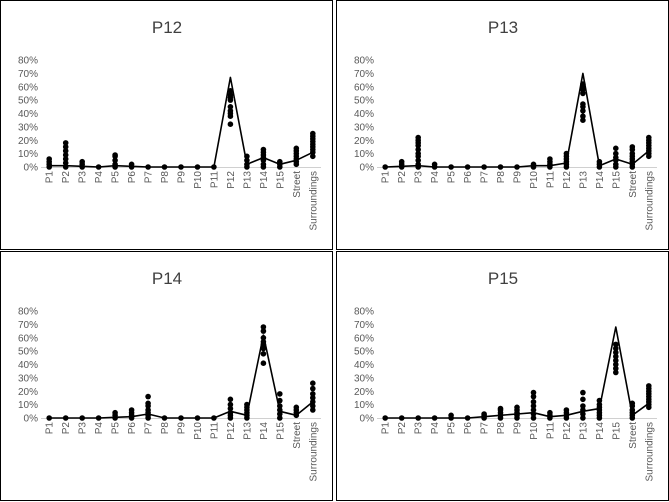  Describe the element at coordinates (149, 428) in the screenshot. I see `x-tick-label: P7` at that location.